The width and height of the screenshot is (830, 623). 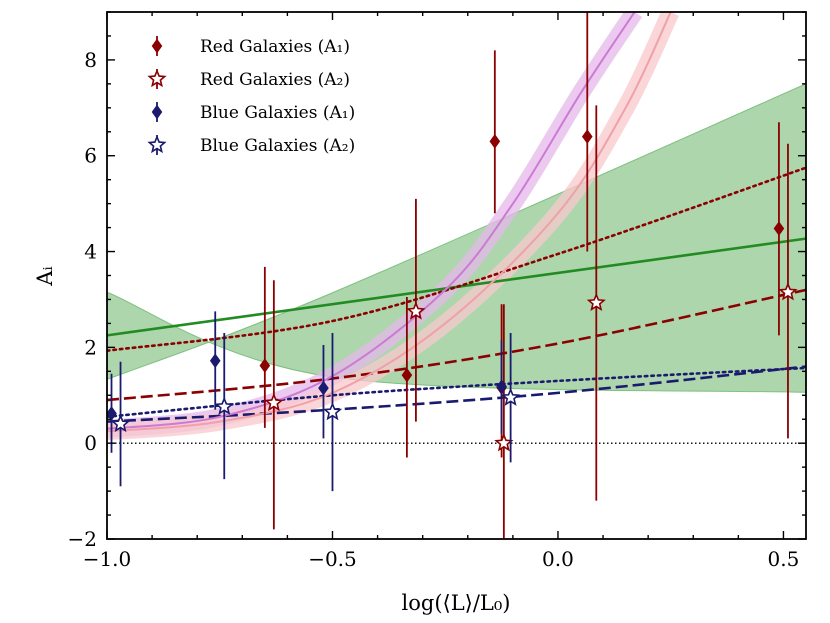 I want to click on legend-label: Red Galaxies (A₂), so click(x=275, y=80).